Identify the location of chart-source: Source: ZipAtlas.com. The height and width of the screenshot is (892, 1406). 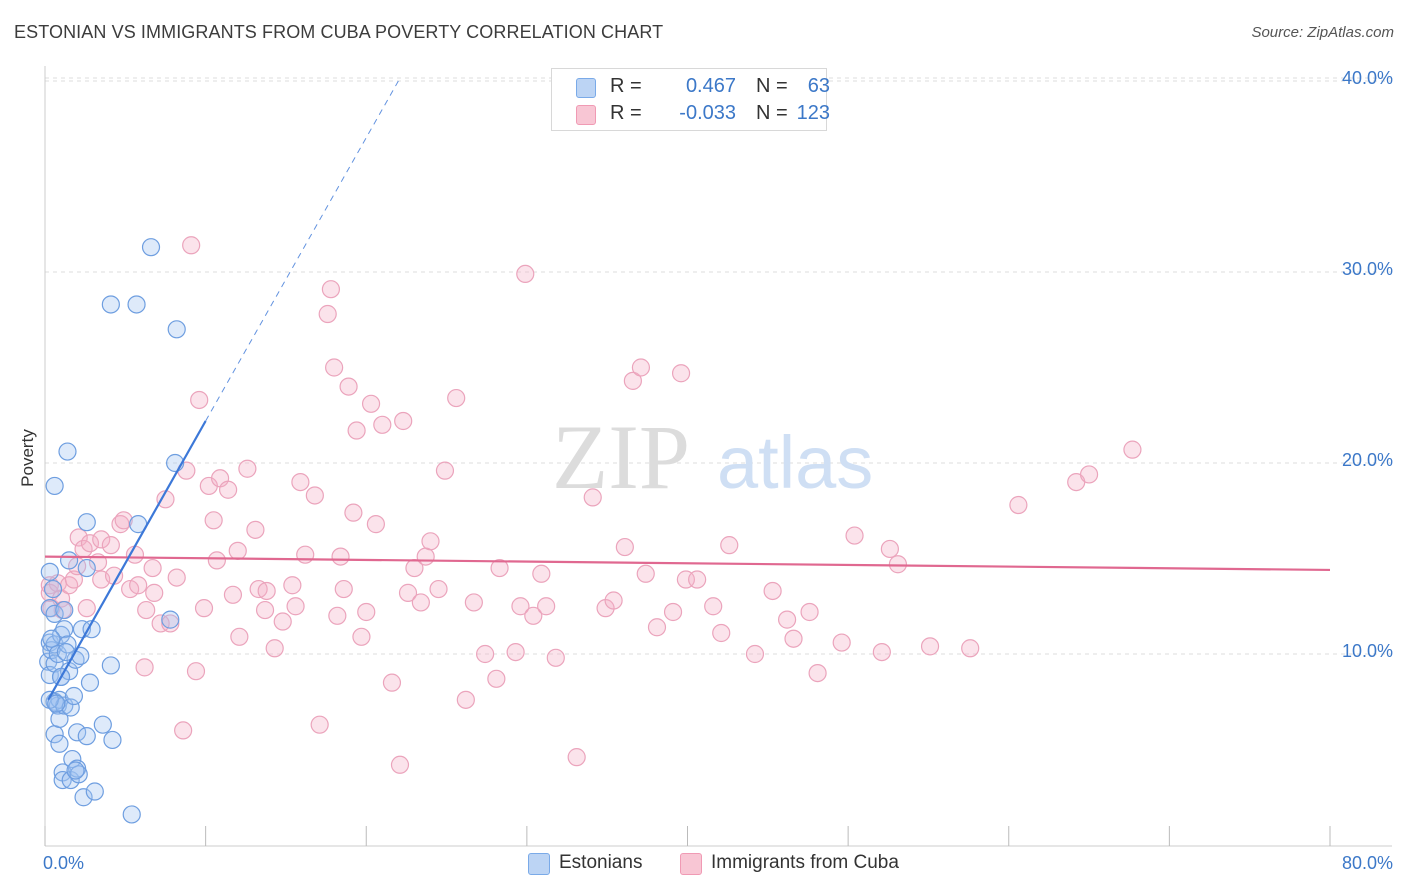
(1322, 32).